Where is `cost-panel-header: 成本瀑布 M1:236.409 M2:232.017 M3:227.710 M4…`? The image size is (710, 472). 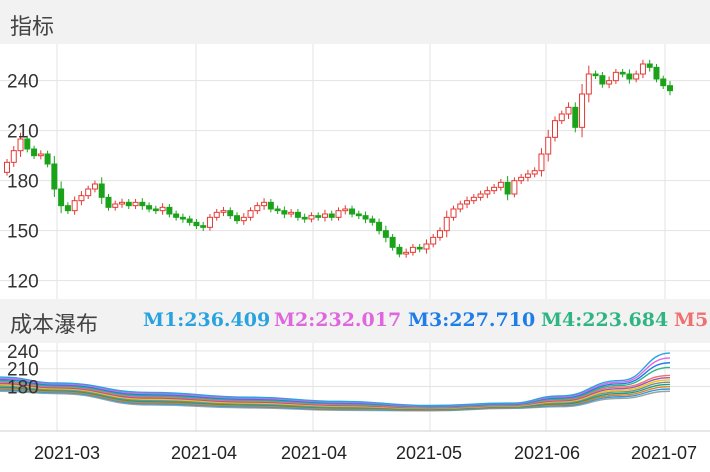
cost-panel-header: 成本瀑布 M1:236.409 M2:232.017 M3:227.710 M4… is located at coordinates (355, 321).